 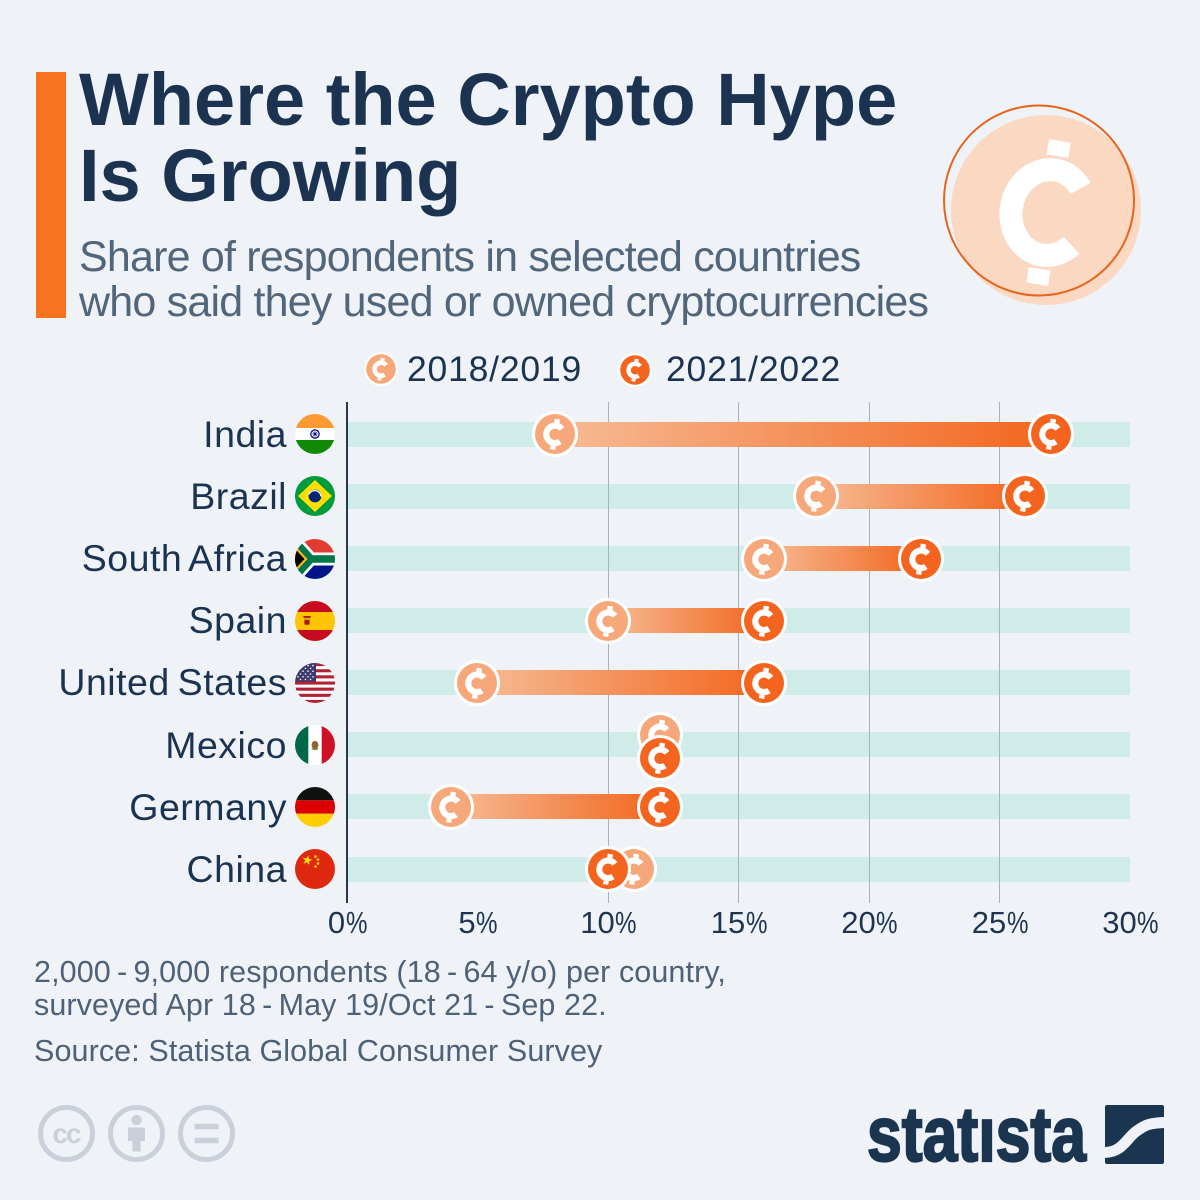 I want to click on svg-text: cc, so click(x=66, y=1133).